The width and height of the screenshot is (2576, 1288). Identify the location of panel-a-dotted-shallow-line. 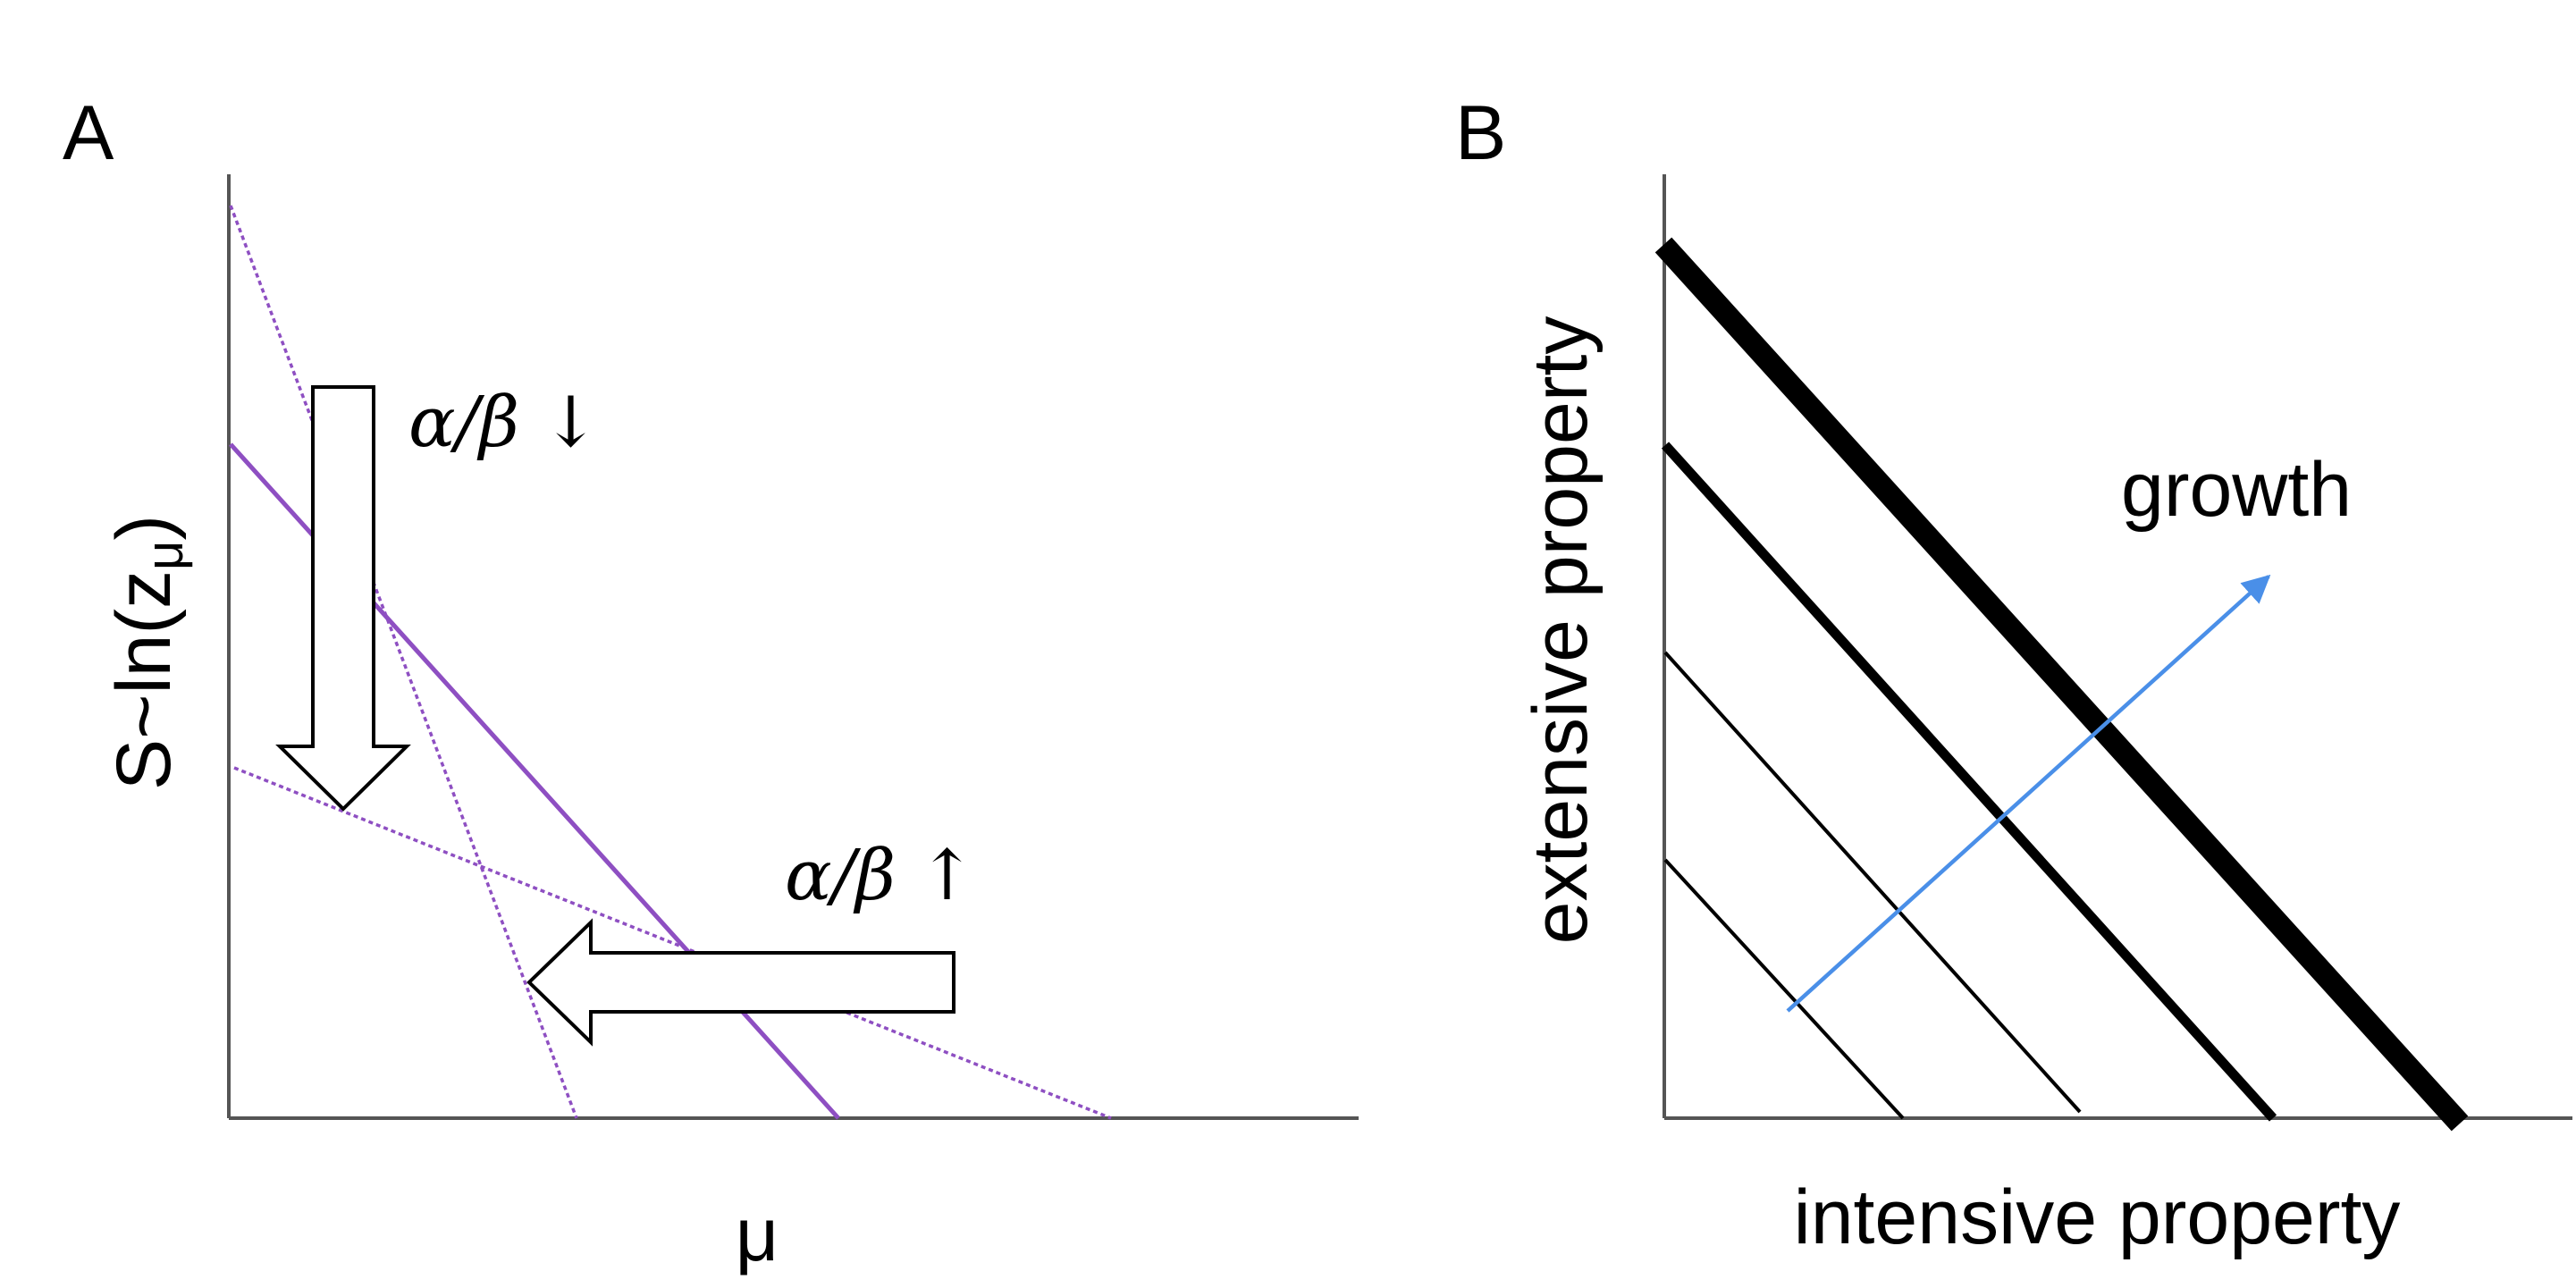
(673, 943).